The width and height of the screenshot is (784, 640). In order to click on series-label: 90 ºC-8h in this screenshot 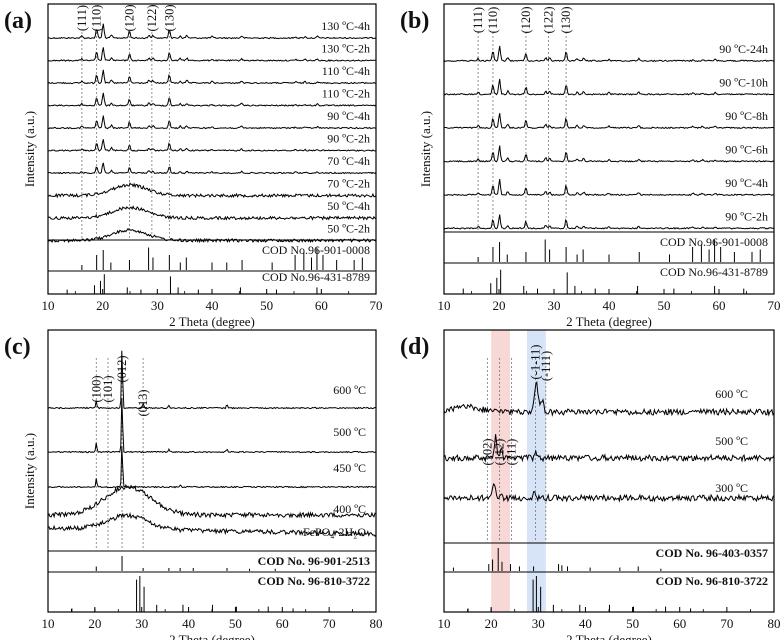, I will do `click(746, 116)`.